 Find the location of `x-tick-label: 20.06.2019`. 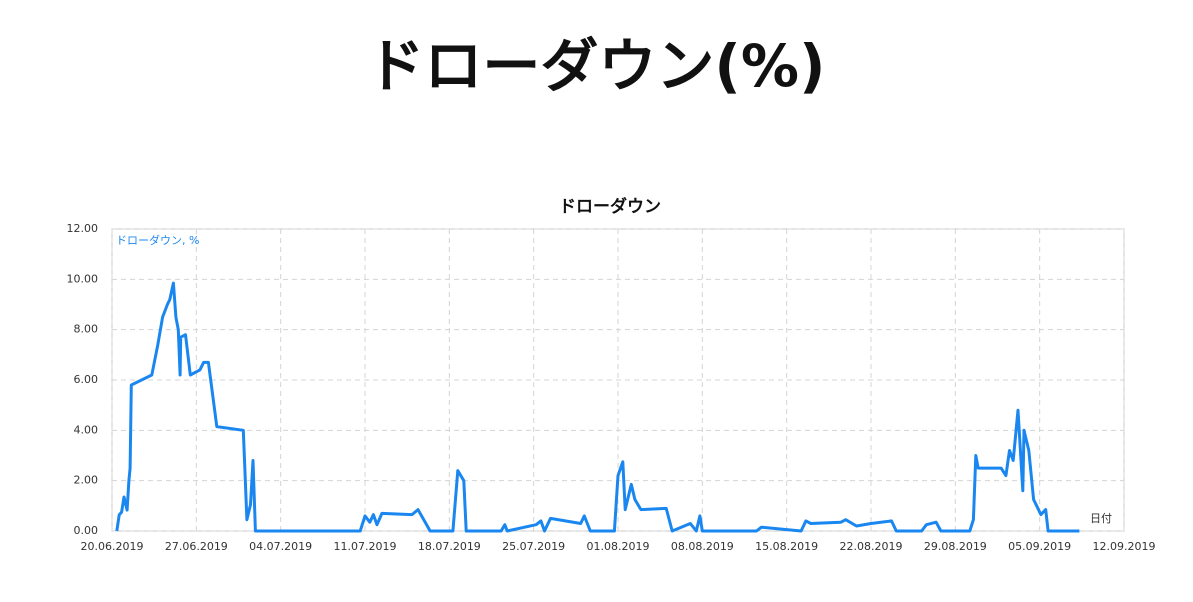

x-tick-label: 20.06.2019 is located at coordinates (112, 546).